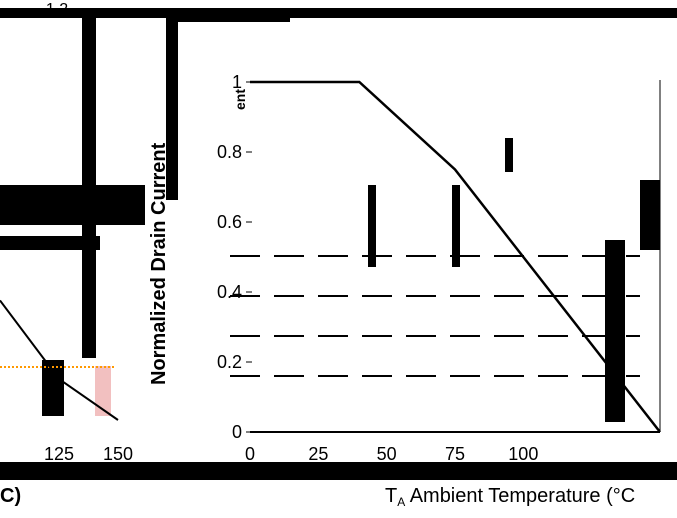 The image size is (677, 518). Describe the element at coordinates (59, 454) in the screenshot. I see `left-x-tick-label: 125` at that location.